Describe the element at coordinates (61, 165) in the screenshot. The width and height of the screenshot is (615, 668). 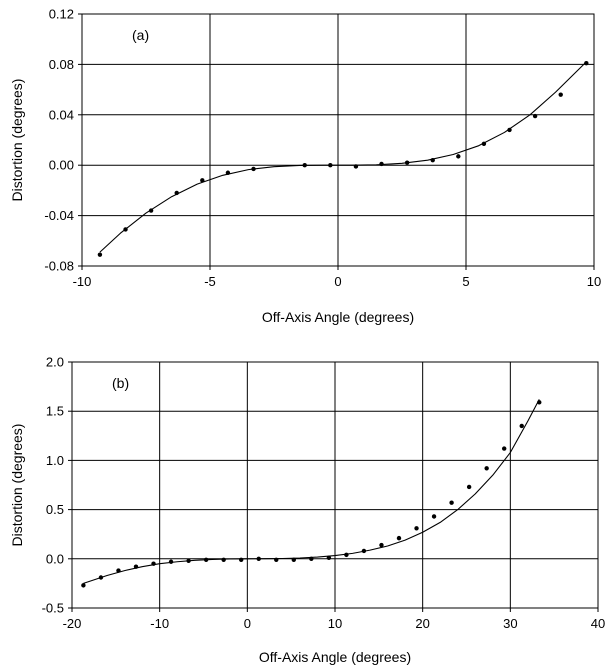
I see `y-tick-label: 0.00` at that location.